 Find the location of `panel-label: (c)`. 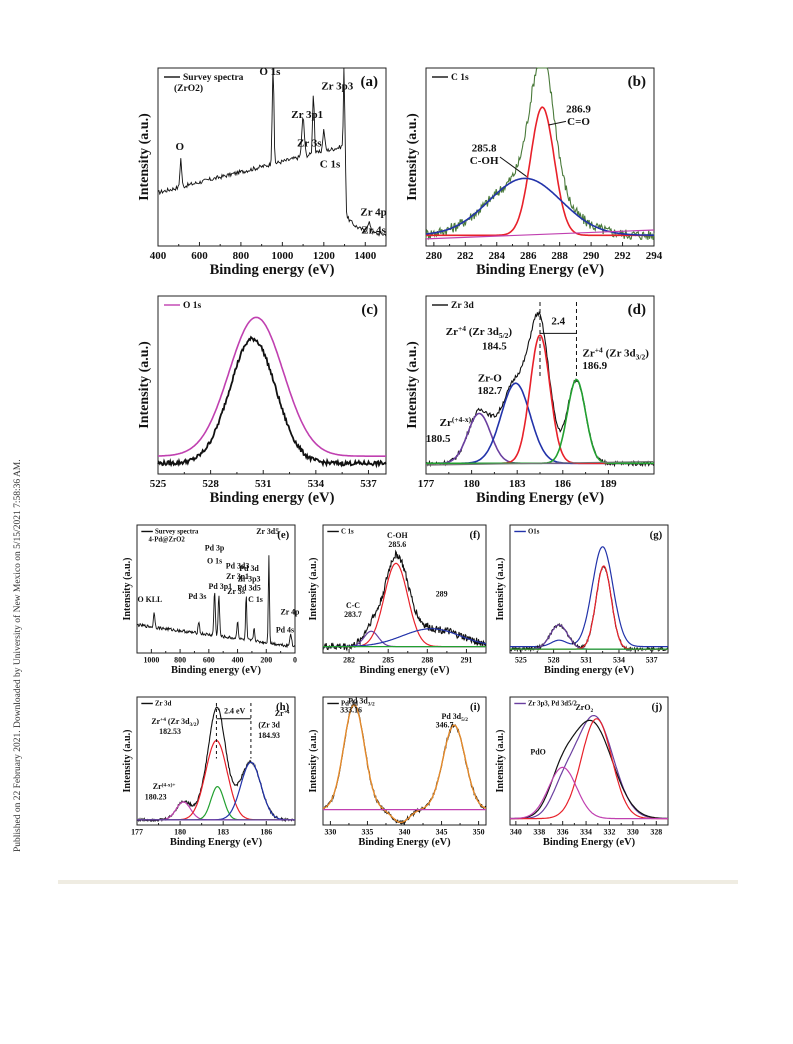

panel-label: (c) is located at coordinates (369, 310).